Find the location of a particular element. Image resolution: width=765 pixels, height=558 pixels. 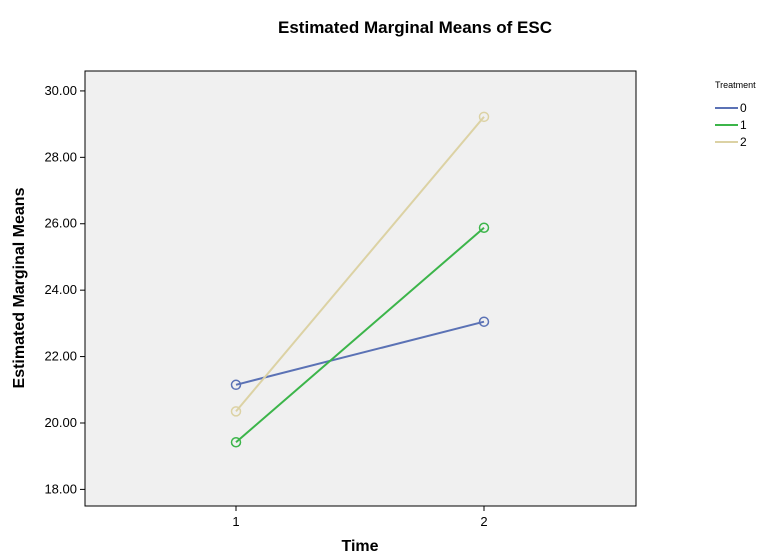

y-tick-label: 24.00 is located at coordinates (60, 289).